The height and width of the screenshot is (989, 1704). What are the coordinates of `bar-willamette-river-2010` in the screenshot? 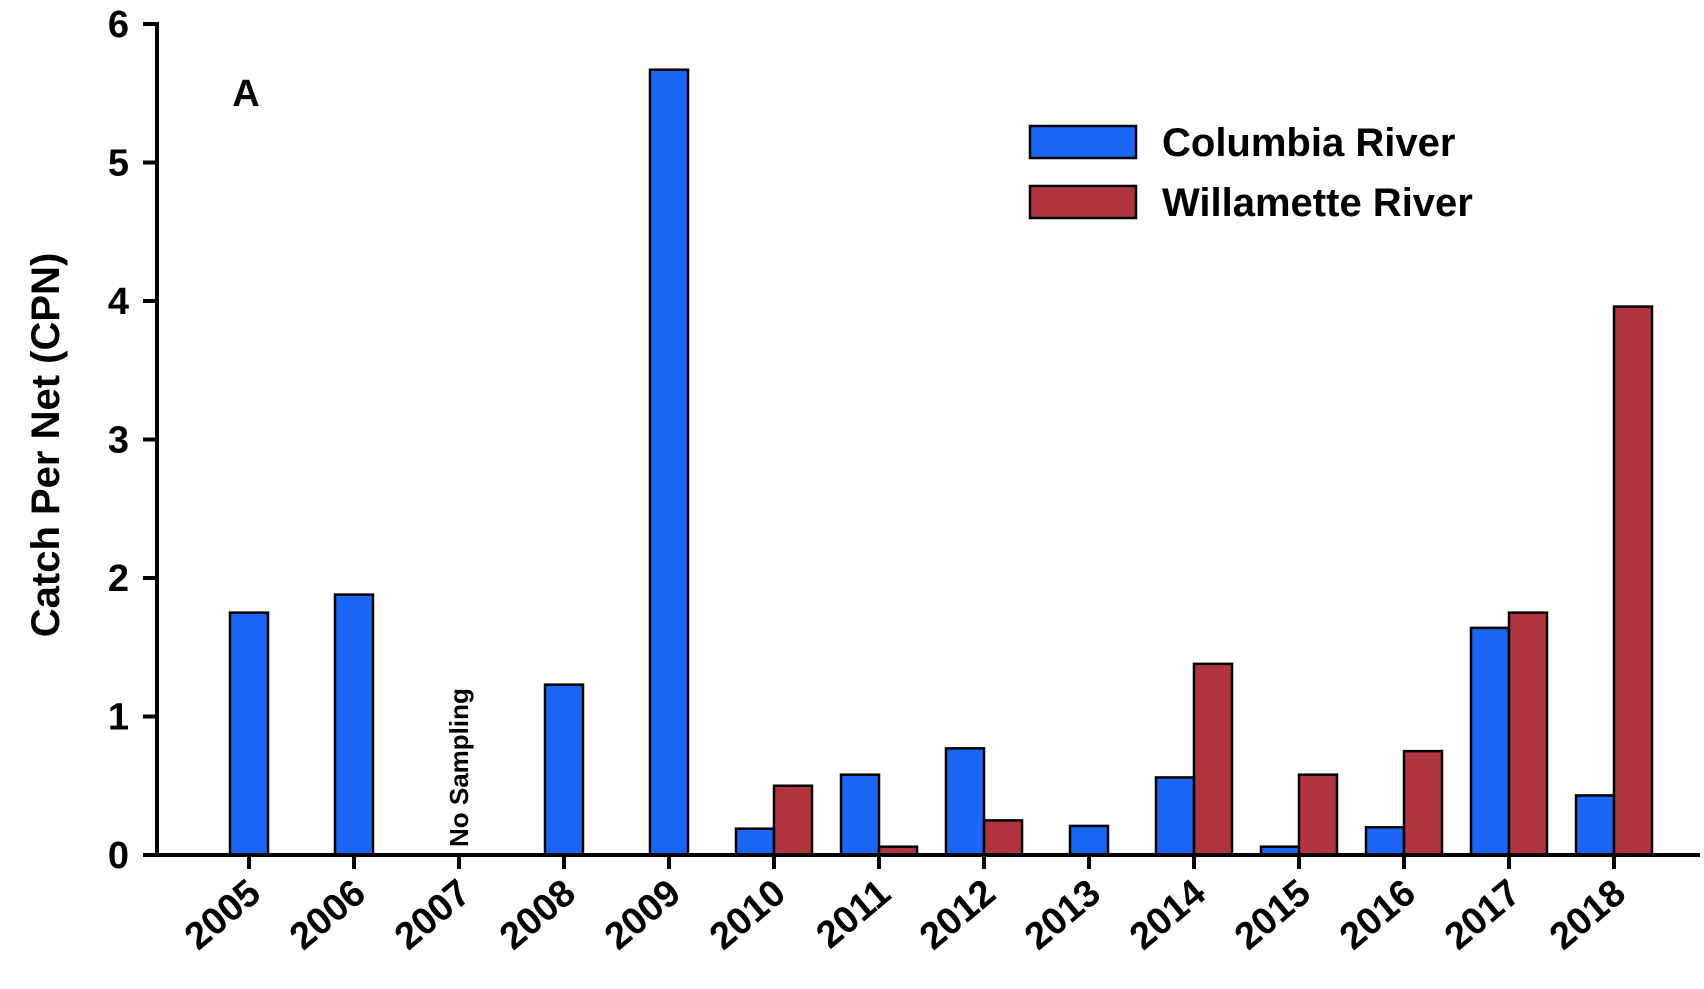 It's located at (793, 820).